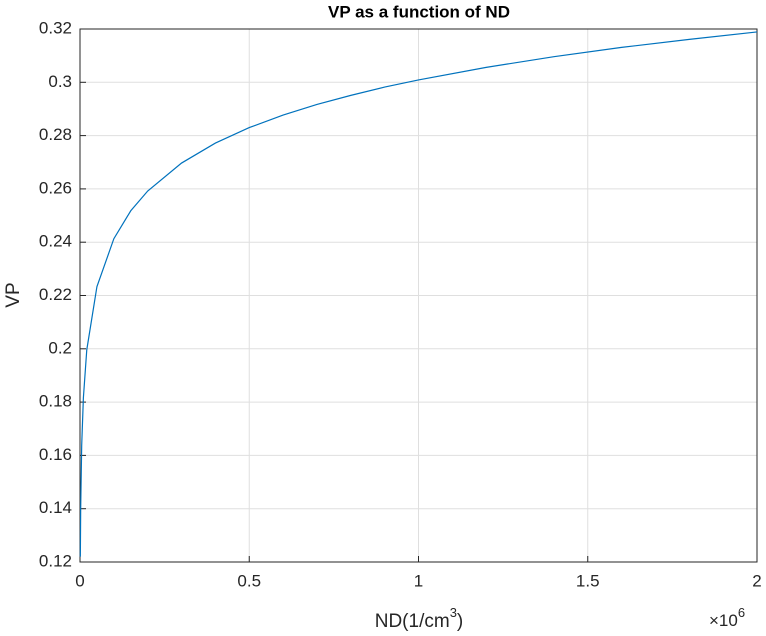  Describe the element at coordinates (249, 580) in the screenshot. I see `x-tick-label: 0.5` at that location.